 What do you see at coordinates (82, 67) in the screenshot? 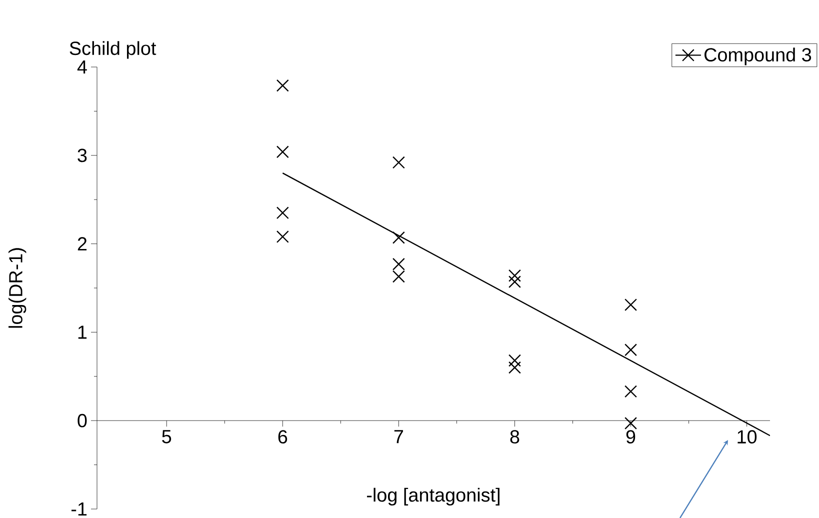
I see `y-tick-label: 4` at bounding box center [82, 67].